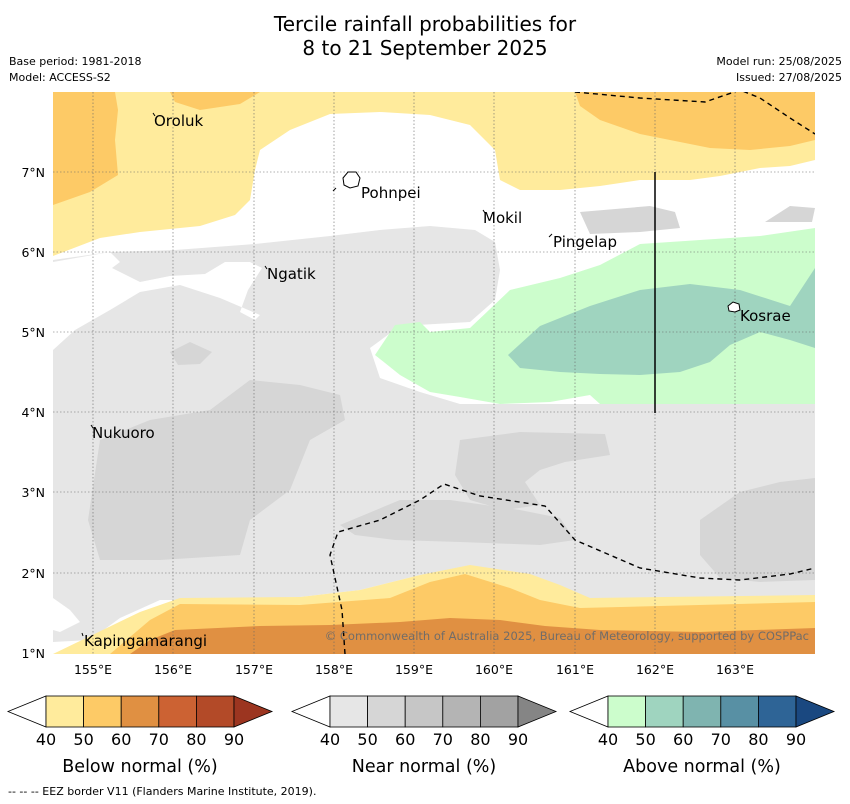 This screenshot has height=804, width=850. Describe the element at coordinates (351, 180) in the screenshot. I see `pohnpei-island-icon` at that location.